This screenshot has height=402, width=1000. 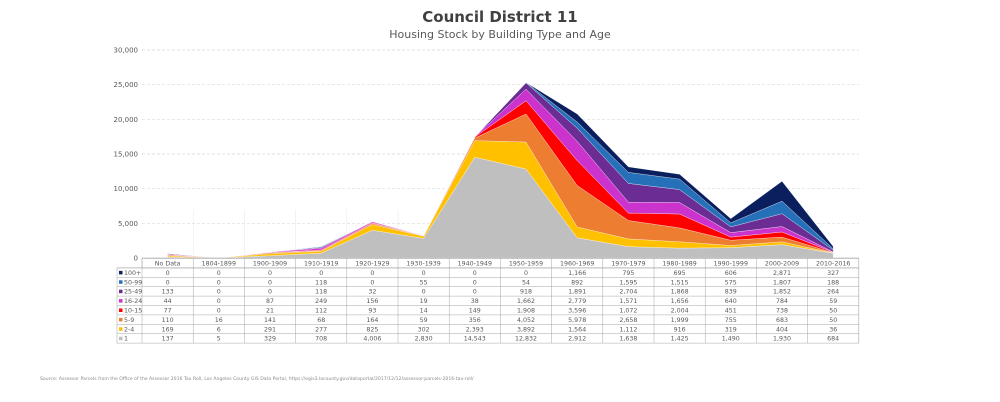 What do you see at coordinates (475, 329) in the screenshot?
I see `table-cell: 2,393` at bounding box center [475, 329].